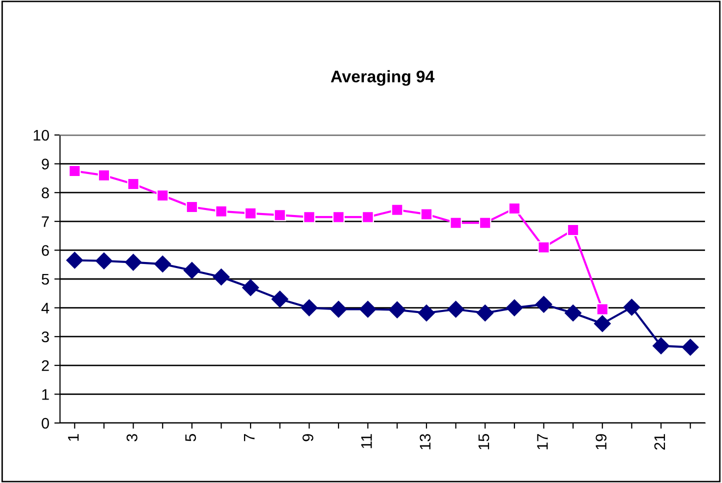  Describe the element at coordinates (484, 442) in the screenshot. I see `x-tick-label: 15` at that location.